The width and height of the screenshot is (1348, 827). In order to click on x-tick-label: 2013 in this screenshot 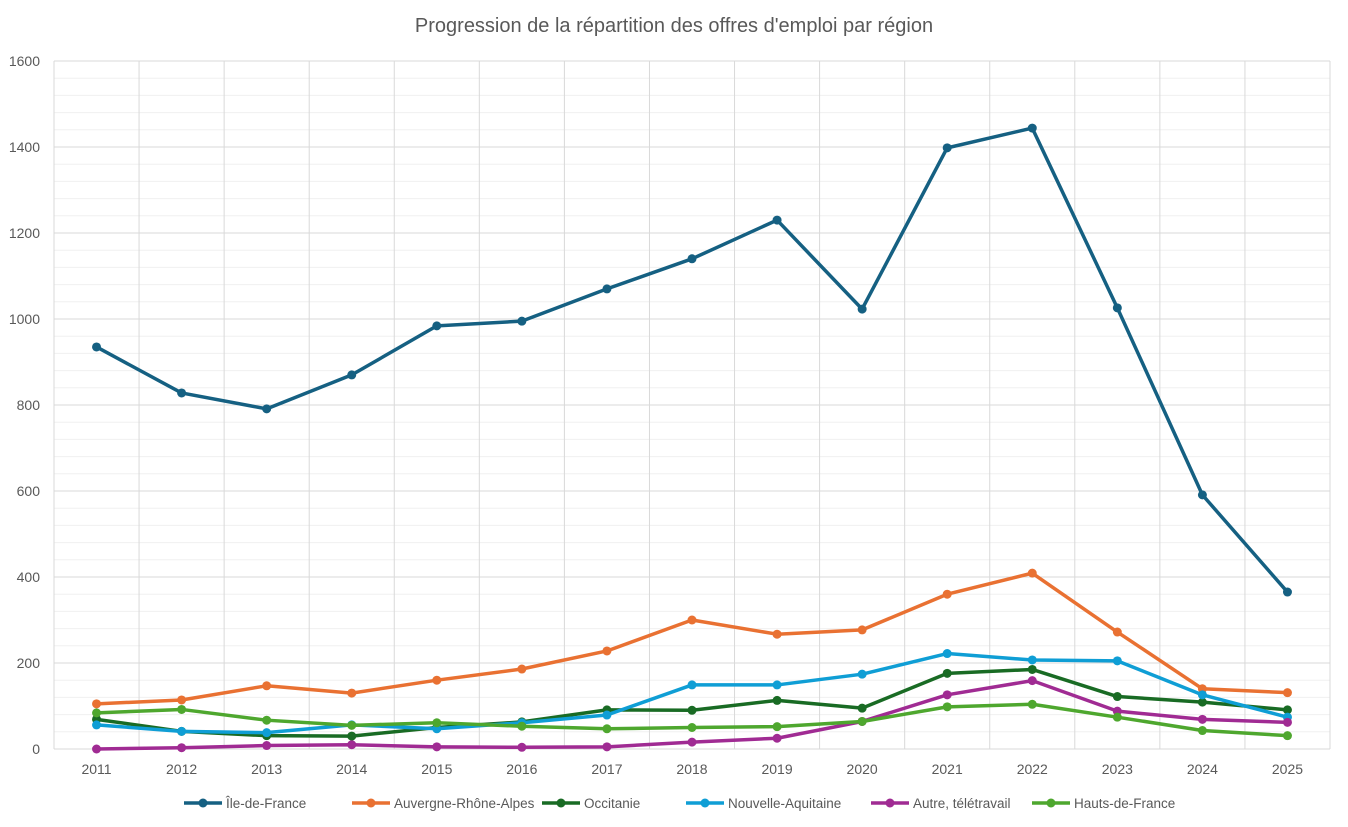, I will do `click(266, 769)`.